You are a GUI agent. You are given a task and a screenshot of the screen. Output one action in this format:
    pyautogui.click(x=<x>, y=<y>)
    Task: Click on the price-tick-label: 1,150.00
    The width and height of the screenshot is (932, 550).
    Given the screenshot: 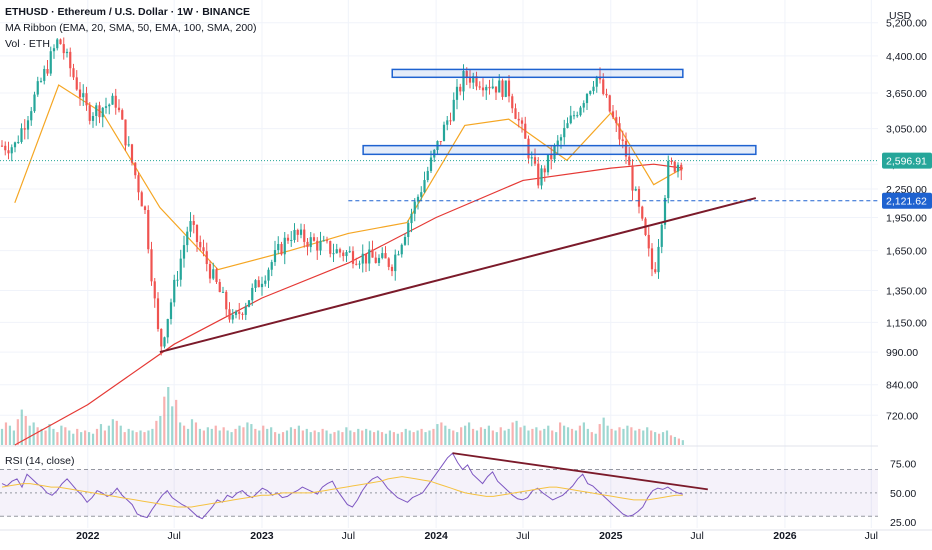 What is the action you would take?
    pyautogui.click(x=906, y=323)
    